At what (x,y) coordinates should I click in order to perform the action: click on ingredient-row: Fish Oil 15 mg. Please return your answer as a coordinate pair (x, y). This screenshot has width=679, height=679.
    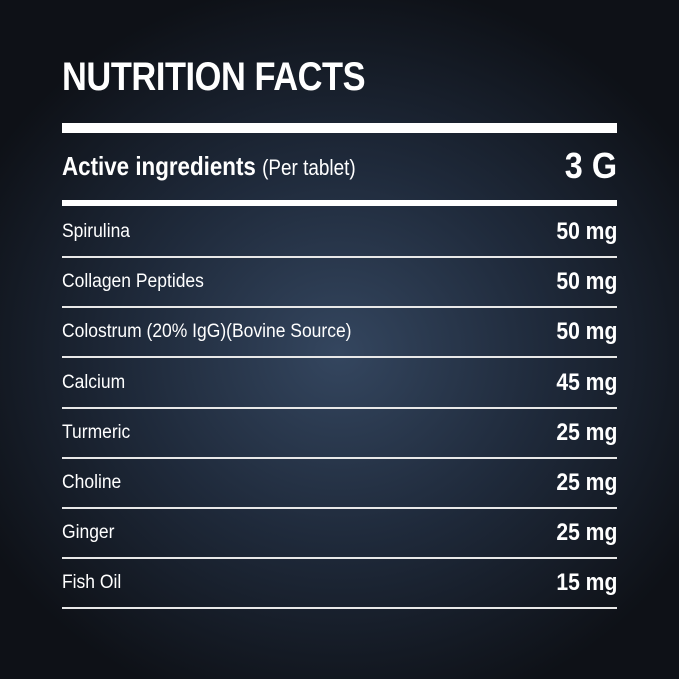
    Looking at the image, I should click on (339, 584).